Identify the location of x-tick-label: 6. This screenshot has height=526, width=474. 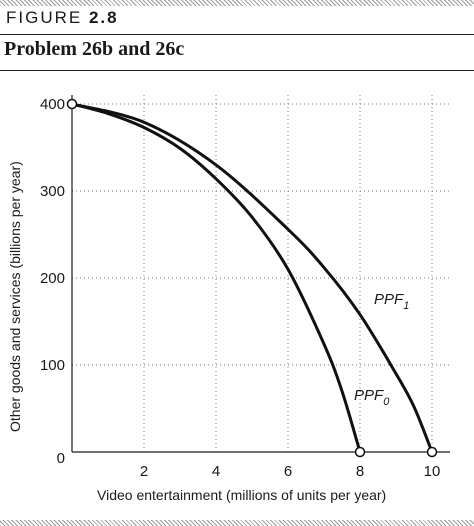
(288, 471).